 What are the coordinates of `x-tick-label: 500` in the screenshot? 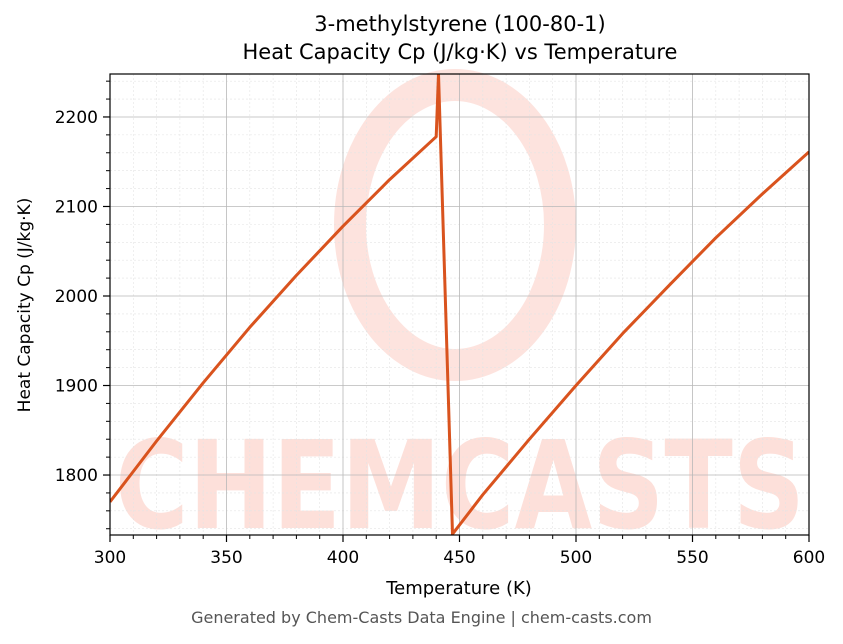 It's located at (576, 558).